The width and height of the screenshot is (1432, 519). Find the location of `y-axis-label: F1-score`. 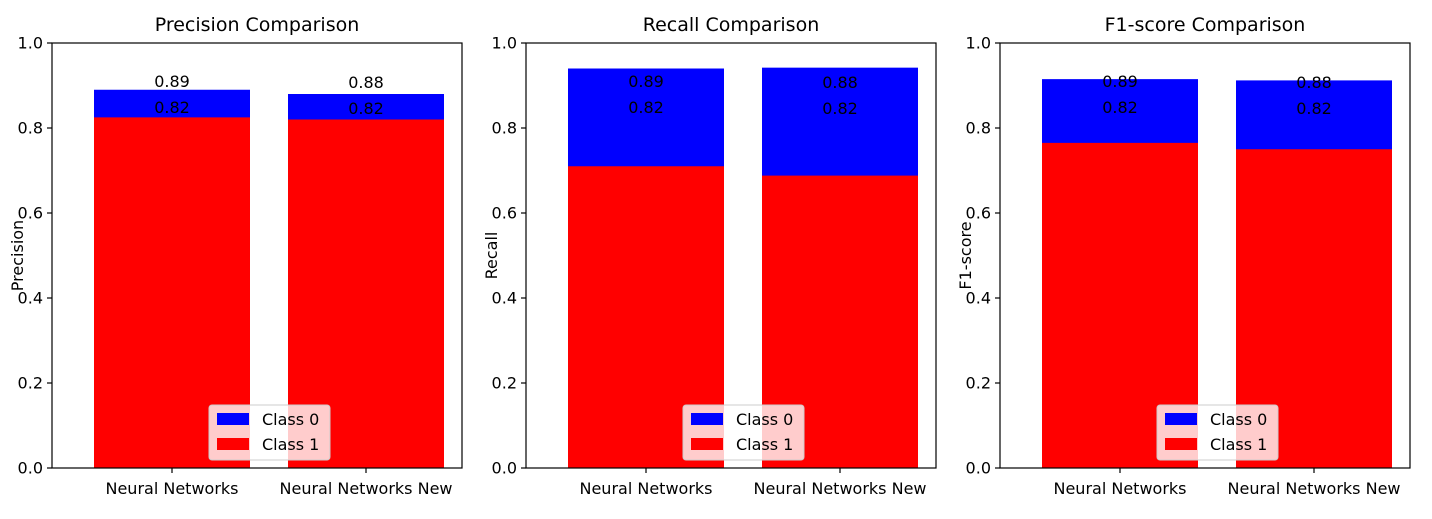

y-axis-label: F1-score is located at coordinates (965, 255).